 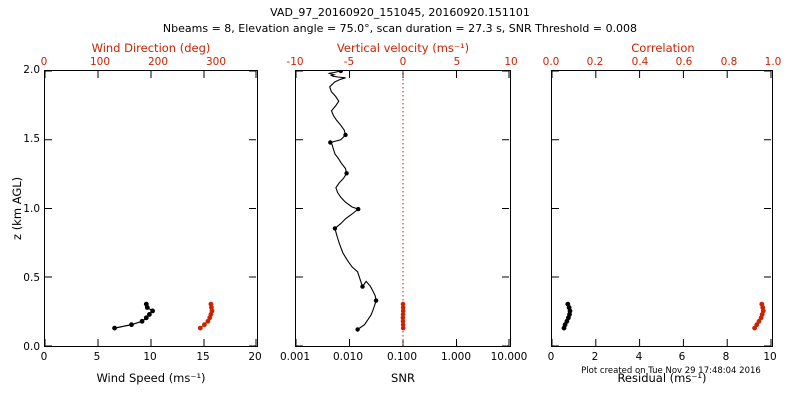 What do you see at coordinates (726, 357) in the screenshot?
I see `panel-residual-x-tick-4: 8` at bounding box center [726, 357].